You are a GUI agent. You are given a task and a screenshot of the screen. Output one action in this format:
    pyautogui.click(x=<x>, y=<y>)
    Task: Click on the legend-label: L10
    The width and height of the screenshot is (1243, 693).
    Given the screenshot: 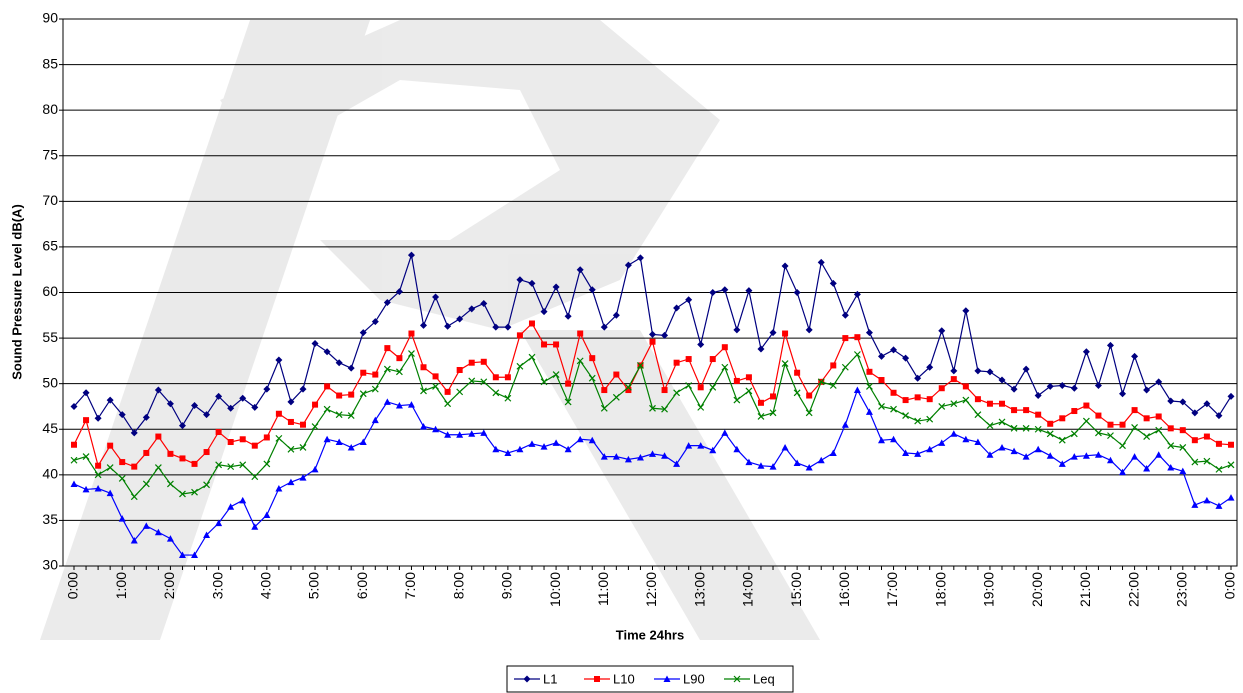 What is the action you would take?
    pyautogui.click(x=624, y=678)
    